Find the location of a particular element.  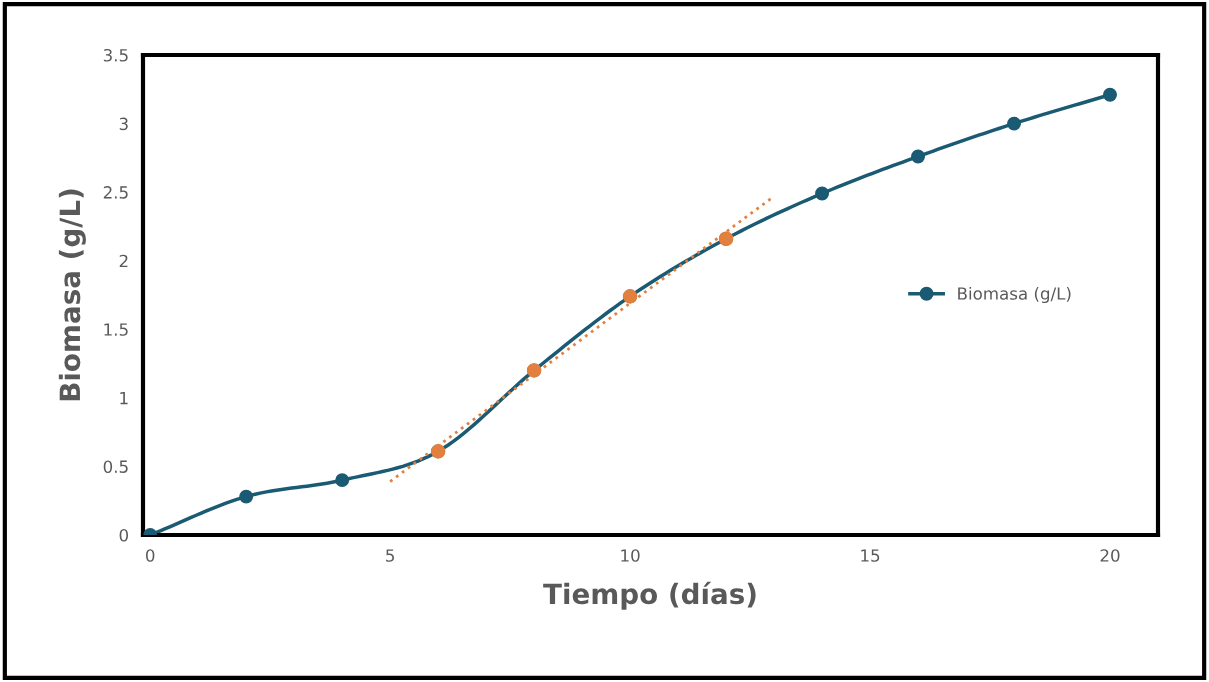

y-tick-label: 3 is located at coordinates (123, 124).